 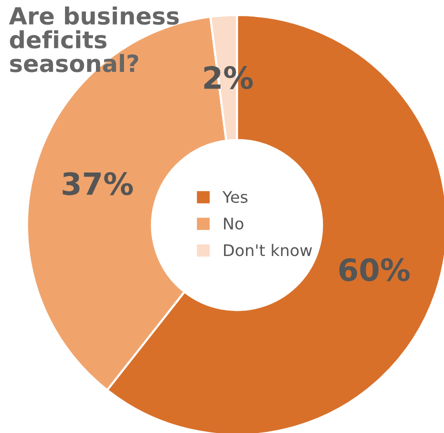 What do you see at coordinates (97, 184) in the screenshot?
I see `data-label: 37%` at bounding box center [97, 184].